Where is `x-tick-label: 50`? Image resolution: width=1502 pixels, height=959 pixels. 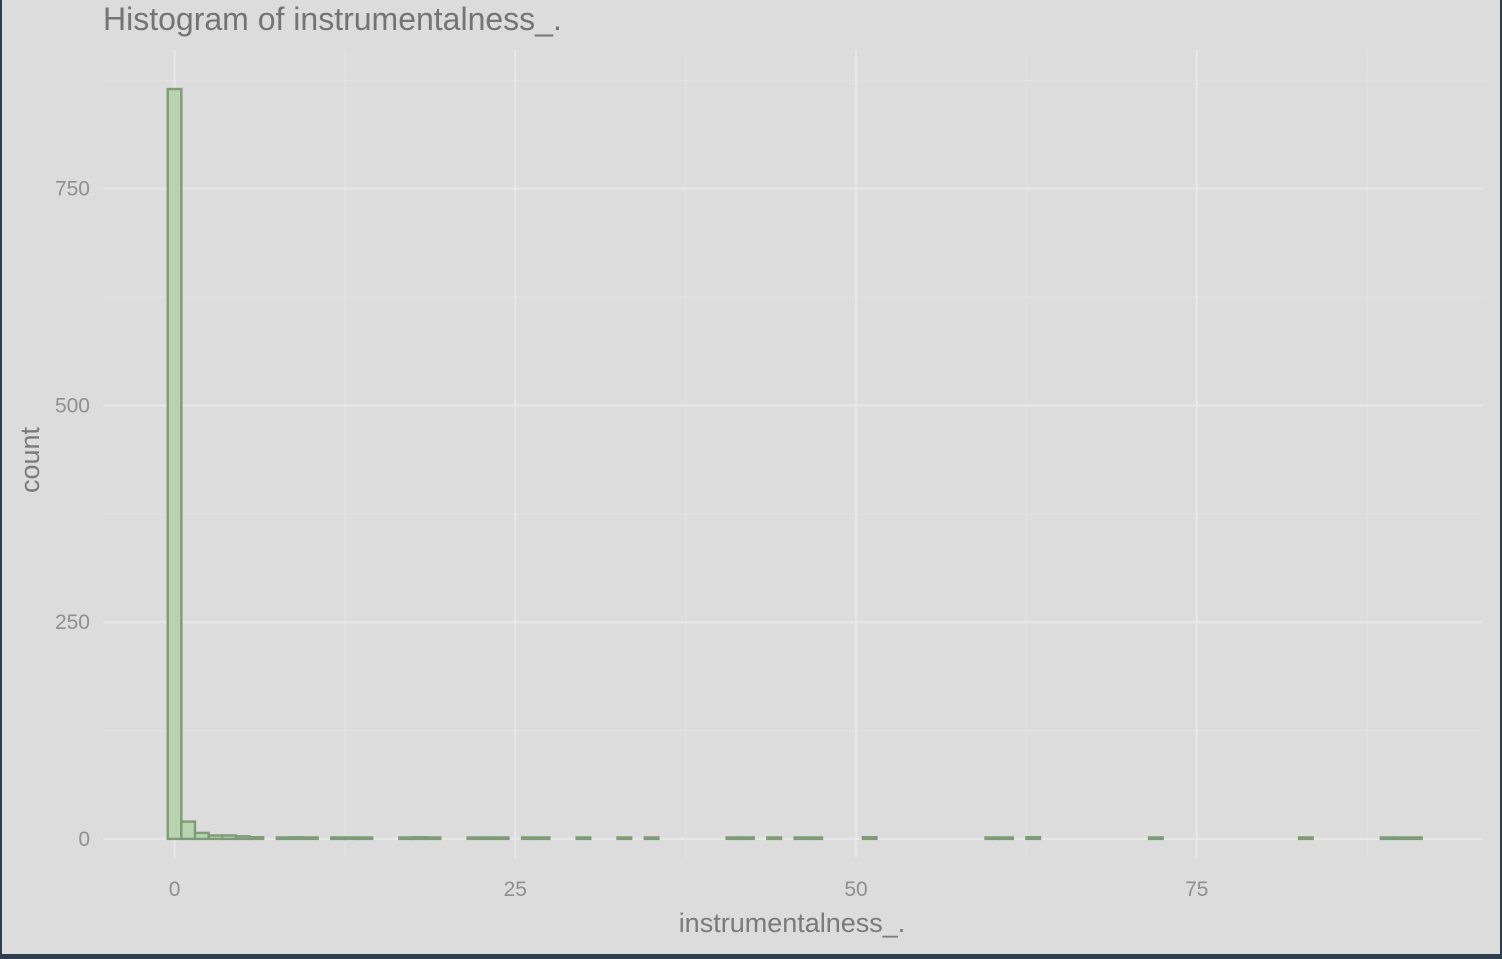
x-tick-label: 50 is located at coordinates (855, 889).